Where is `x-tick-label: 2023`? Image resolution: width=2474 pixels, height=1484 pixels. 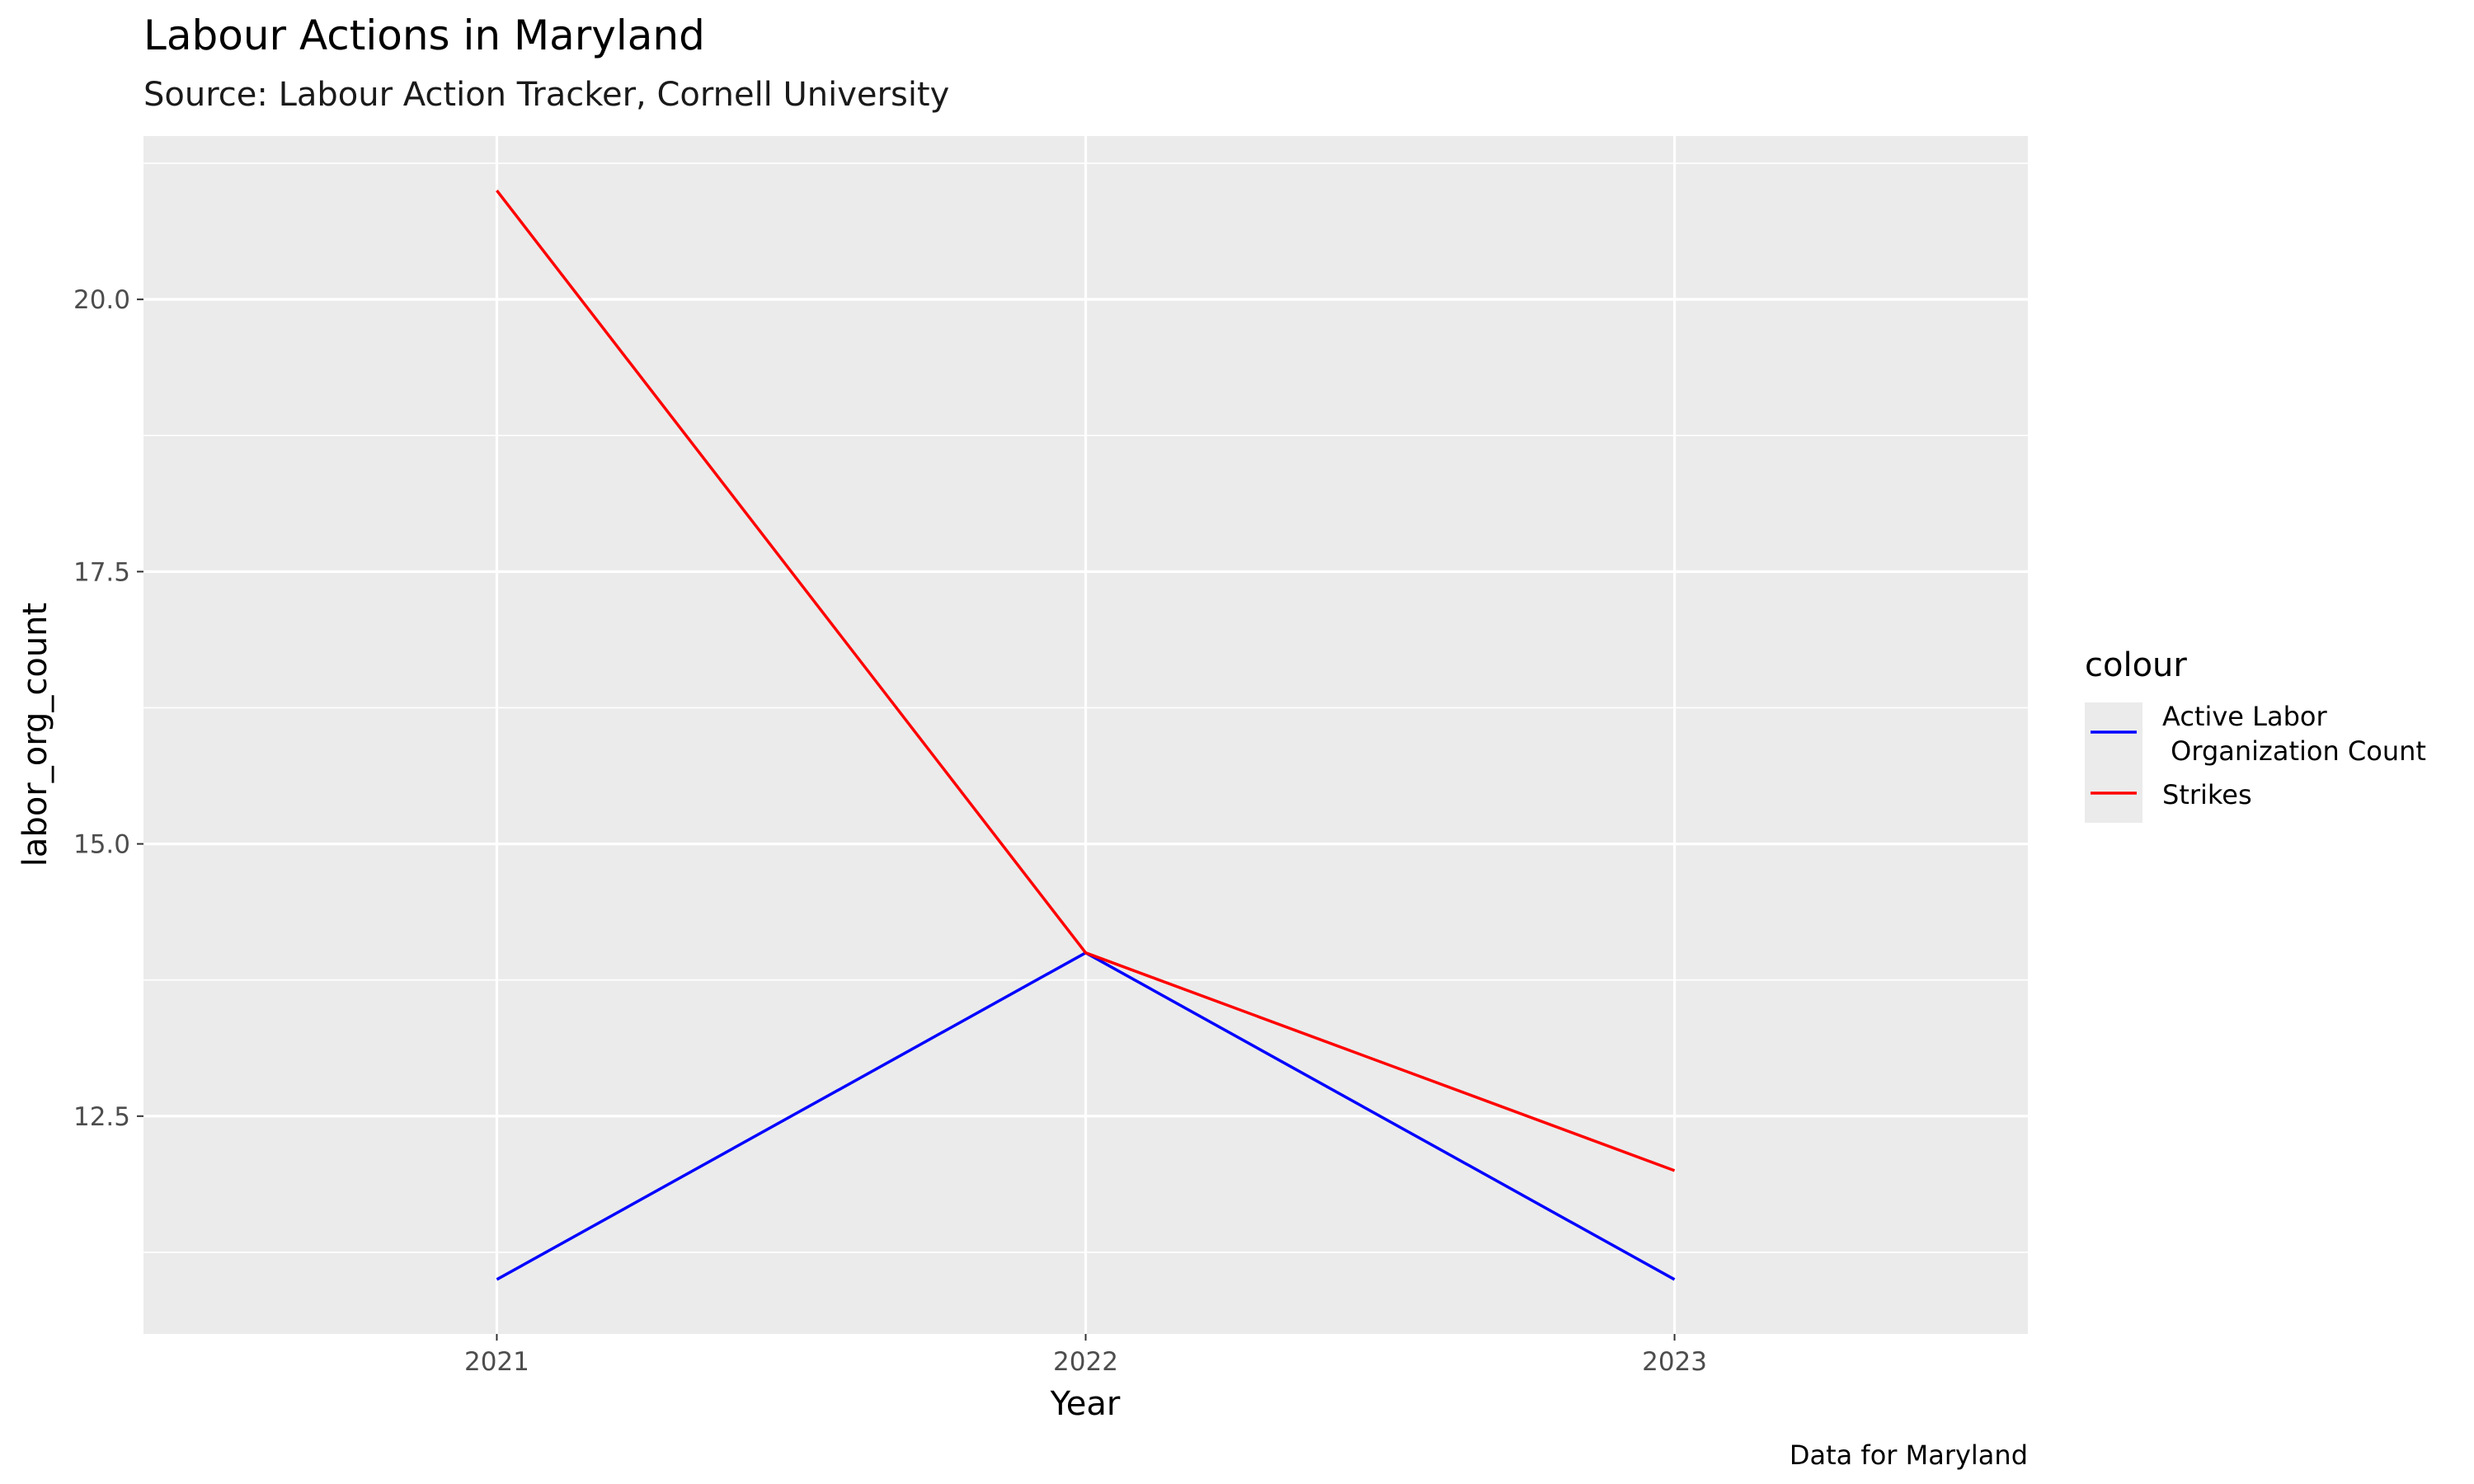 x-tick-label: 2023 is located at coordinates (1674, 1362).